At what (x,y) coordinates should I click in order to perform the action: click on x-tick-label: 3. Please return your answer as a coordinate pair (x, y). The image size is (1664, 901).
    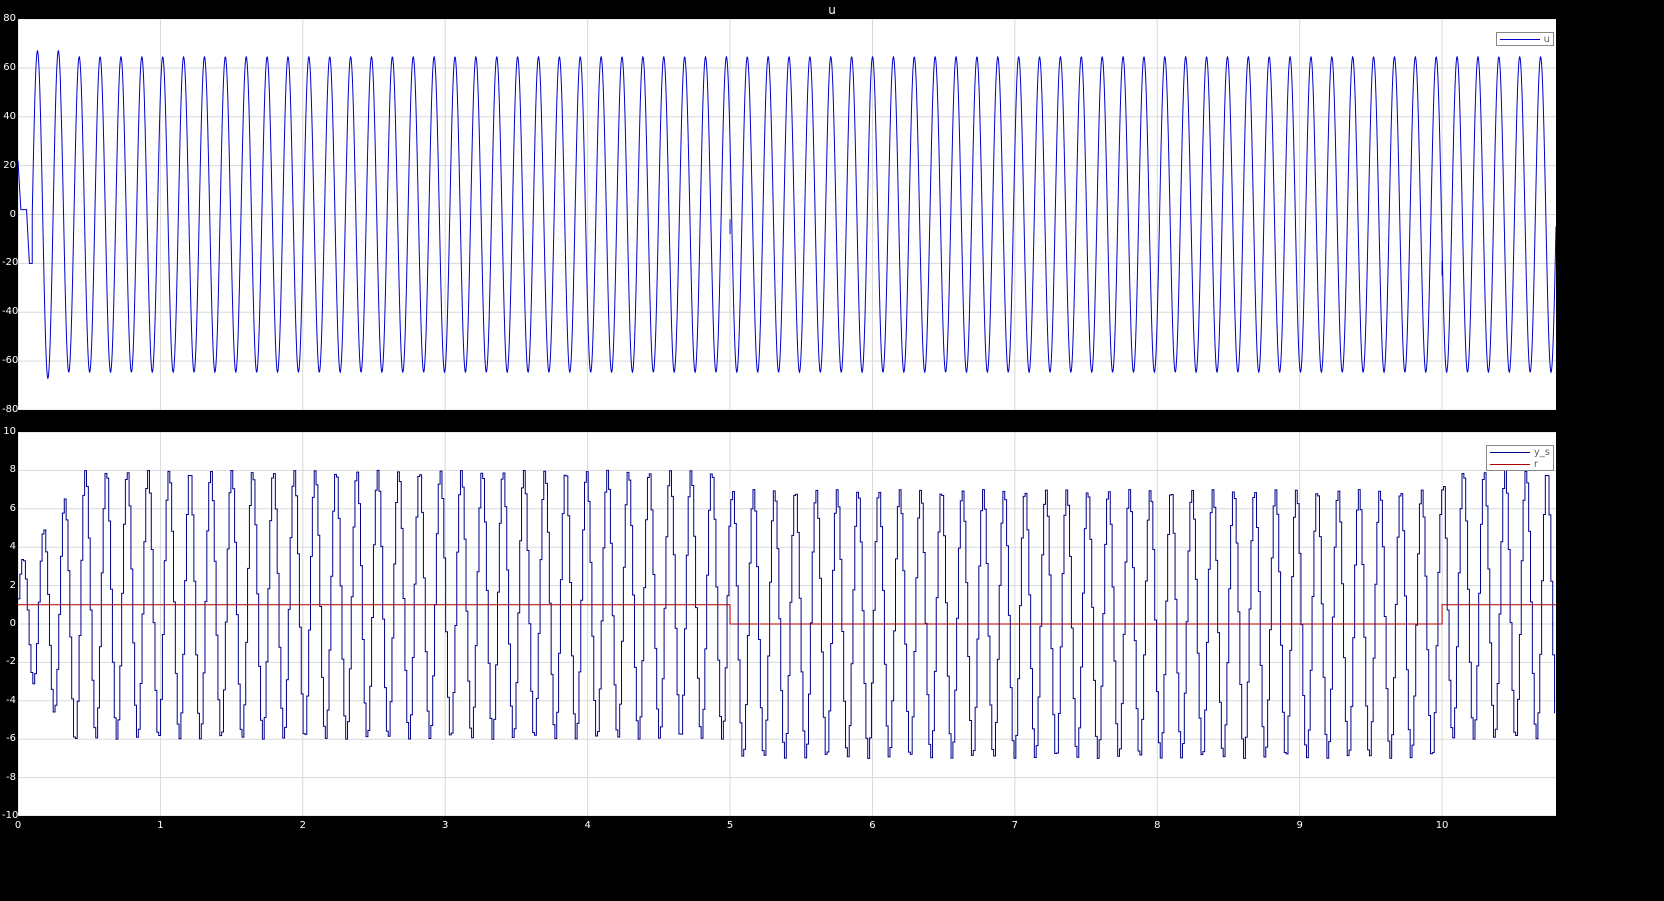
    Looking at the image, I should click on (445, 825).